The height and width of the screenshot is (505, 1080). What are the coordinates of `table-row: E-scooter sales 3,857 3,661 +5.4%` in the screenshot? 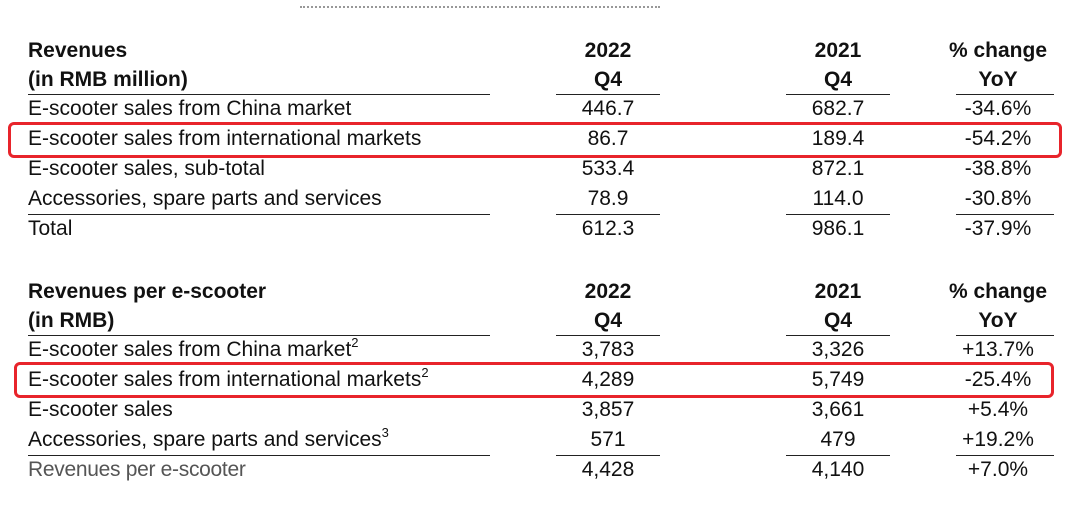 It's located at (544, 410).